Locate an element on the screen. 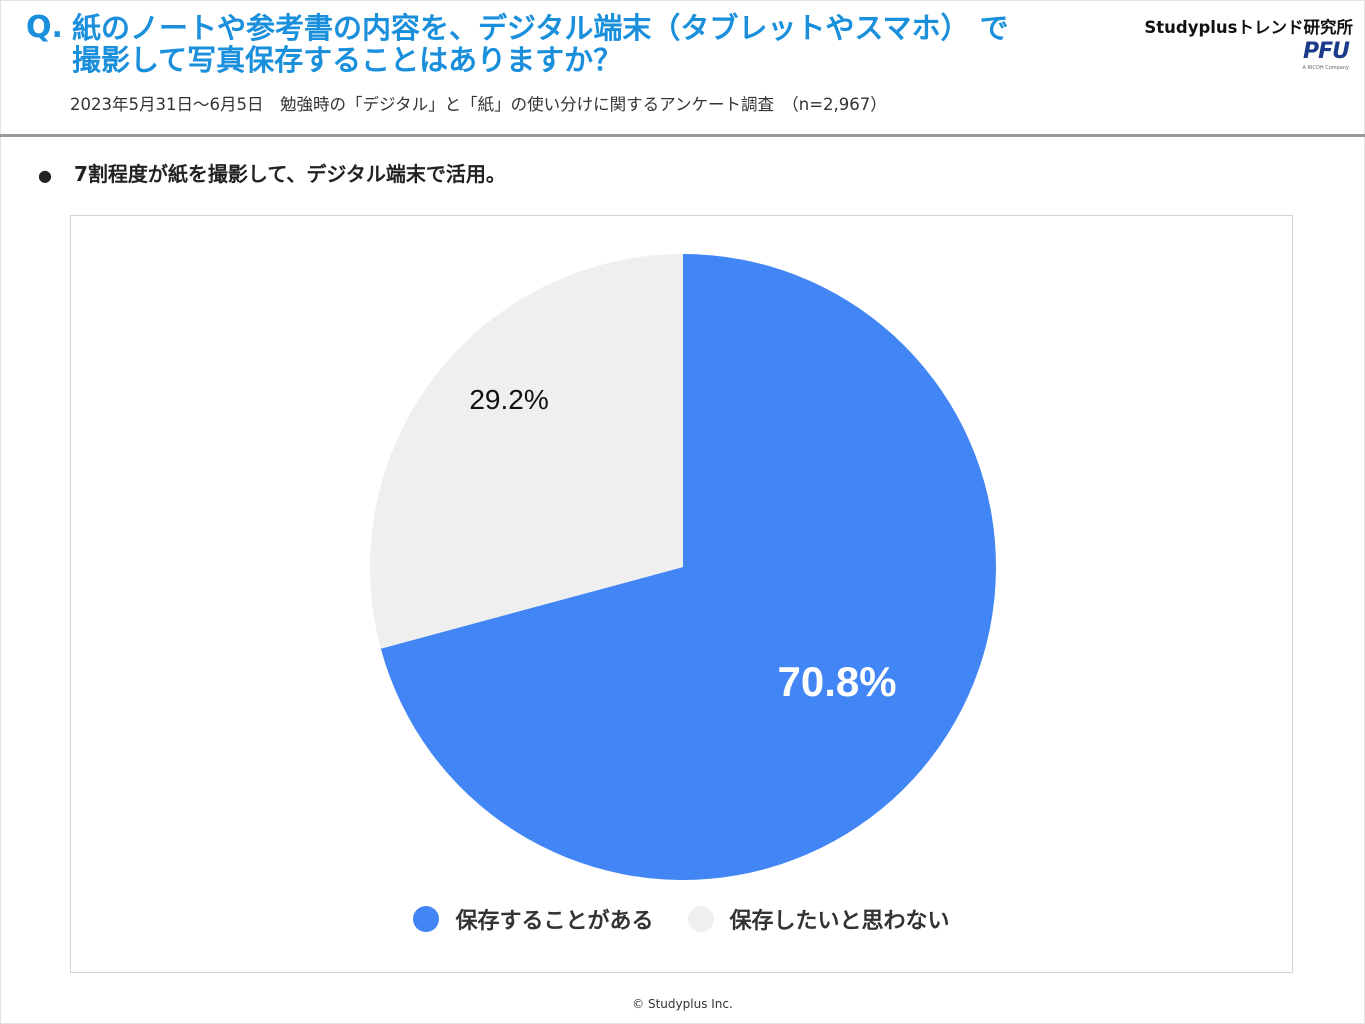  brand-lab-name: Studyplusトレンド研究所 is located at coordinates (1248, 27).